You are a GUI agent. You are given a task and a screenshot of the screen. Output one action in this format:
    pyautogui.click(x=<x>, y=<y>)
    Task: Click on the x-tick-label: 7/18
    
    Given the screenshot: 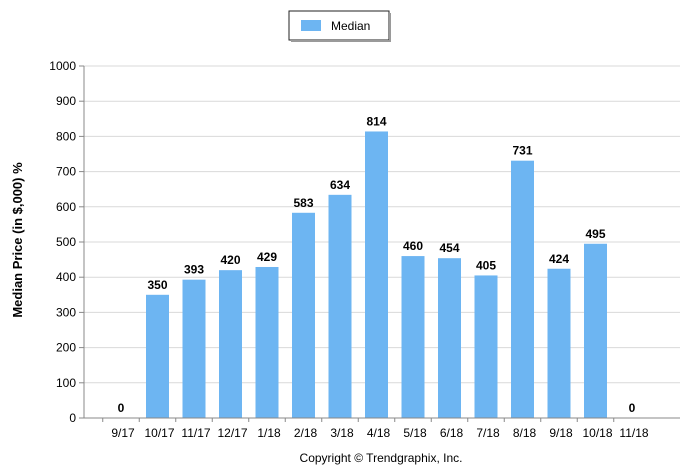 What is the action you would take?
    pyautogui.click(x=488, y=433)
    